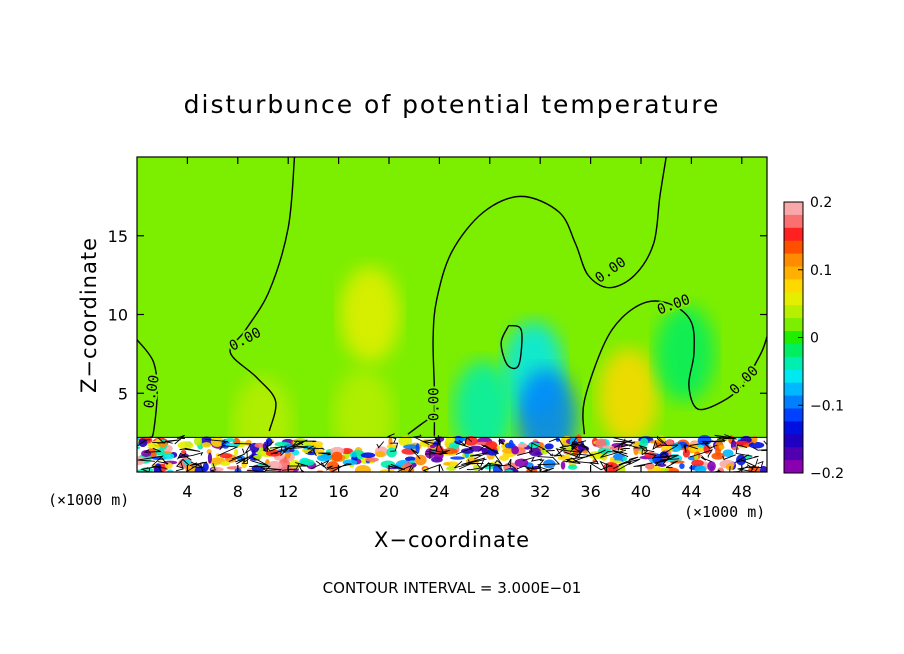 This screenshot has height=654, width=904. Describe the element at coordinates (88, 500) in the screenshot. I see `x-unit-left: (×1000 m)` at that location.